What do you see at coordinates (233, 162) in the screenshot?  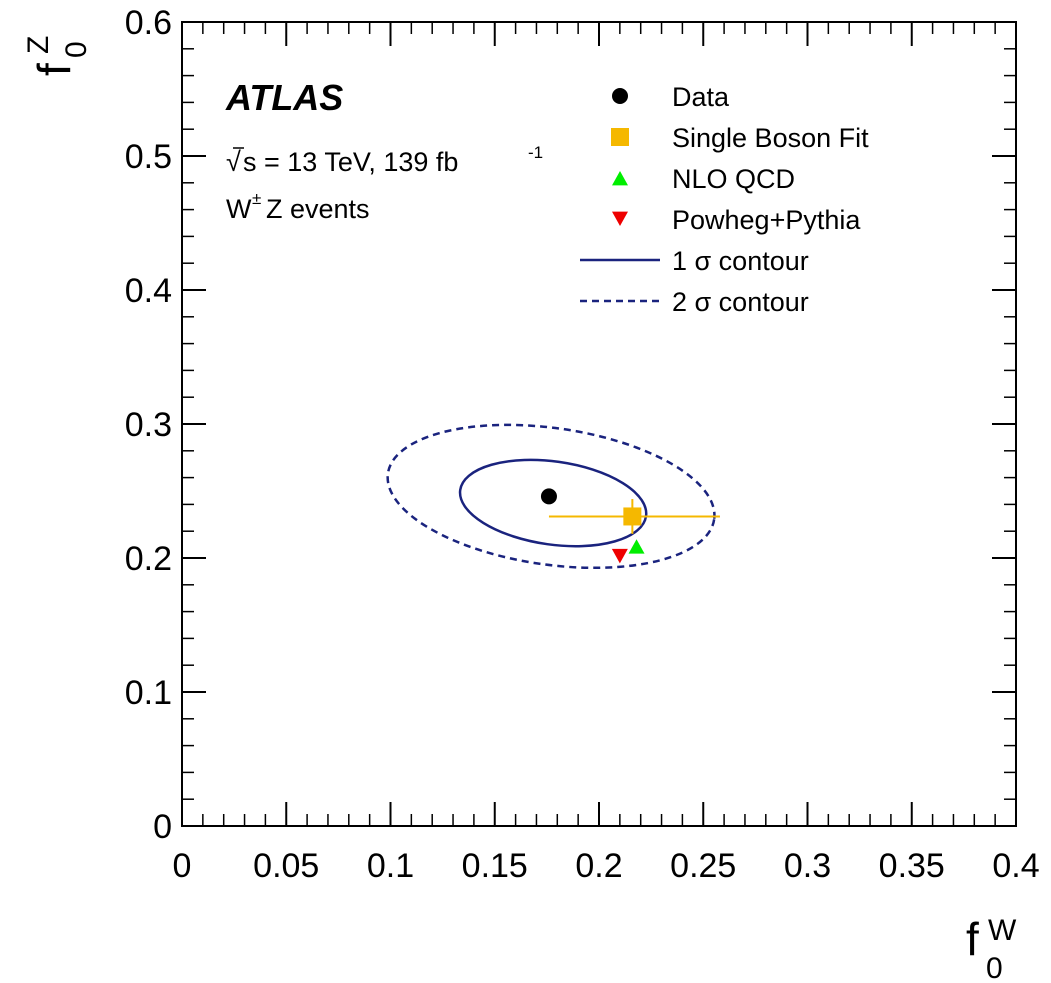 I see `energy-sqrt-symbol: √` at bounding box center [233, 162].